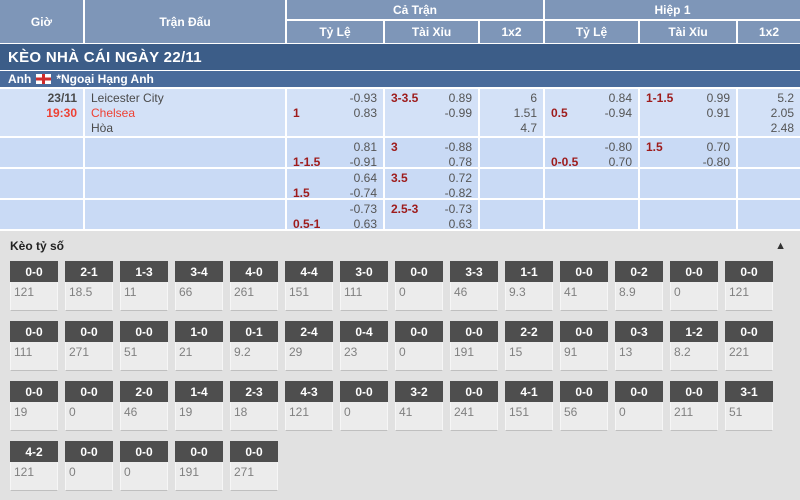 Image resolution: width=800 pixels, height=500 pixels. I want to click on score-label: 4-0, so click(254, 271).